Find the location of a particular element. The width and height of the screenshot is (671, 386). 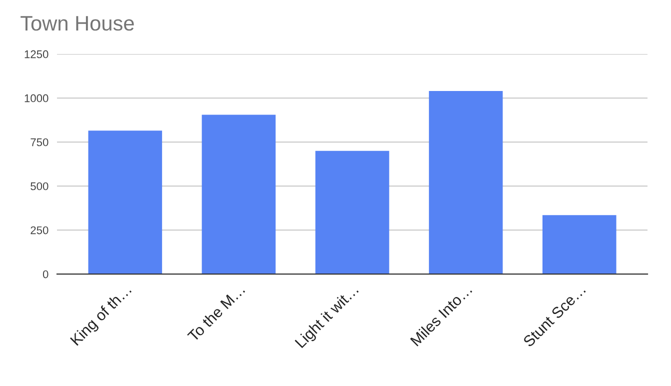

y-tick-label: 1000 is located at coordinates (36, 98).